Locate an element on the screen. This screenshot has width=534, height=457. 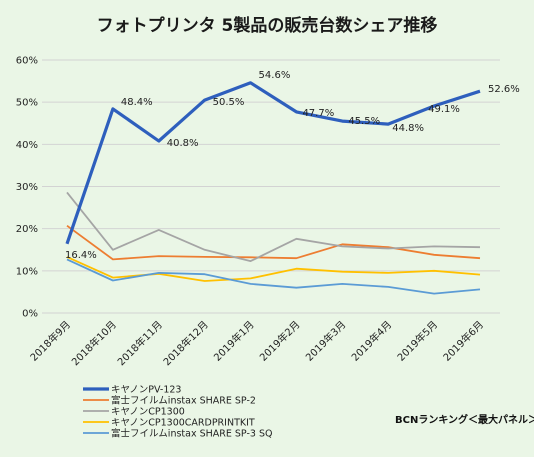
data-label: 52.6% is located at coordinates (504, 89).